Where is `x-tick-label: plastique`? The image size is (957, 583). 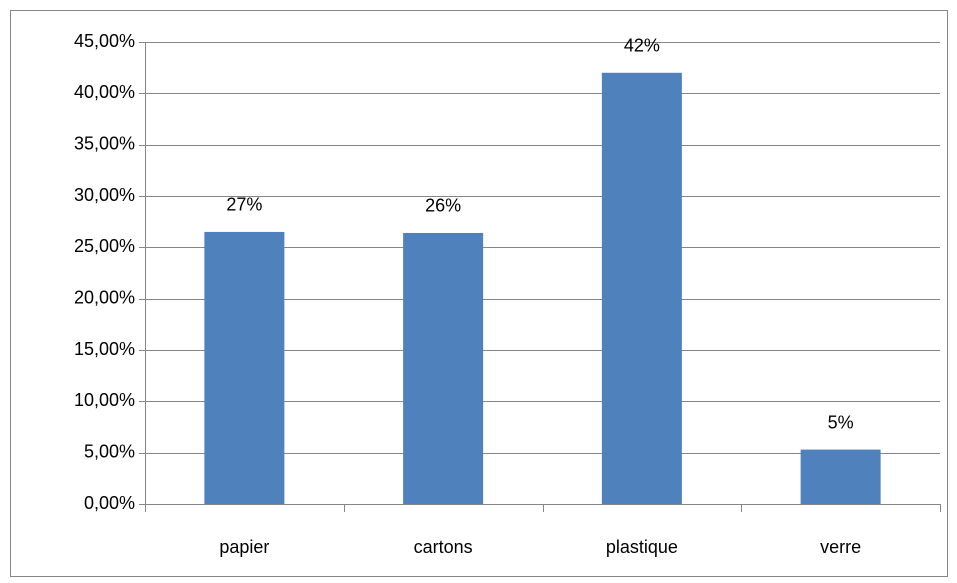
x-tick-label: plastique is located at coordinates (642, 547).